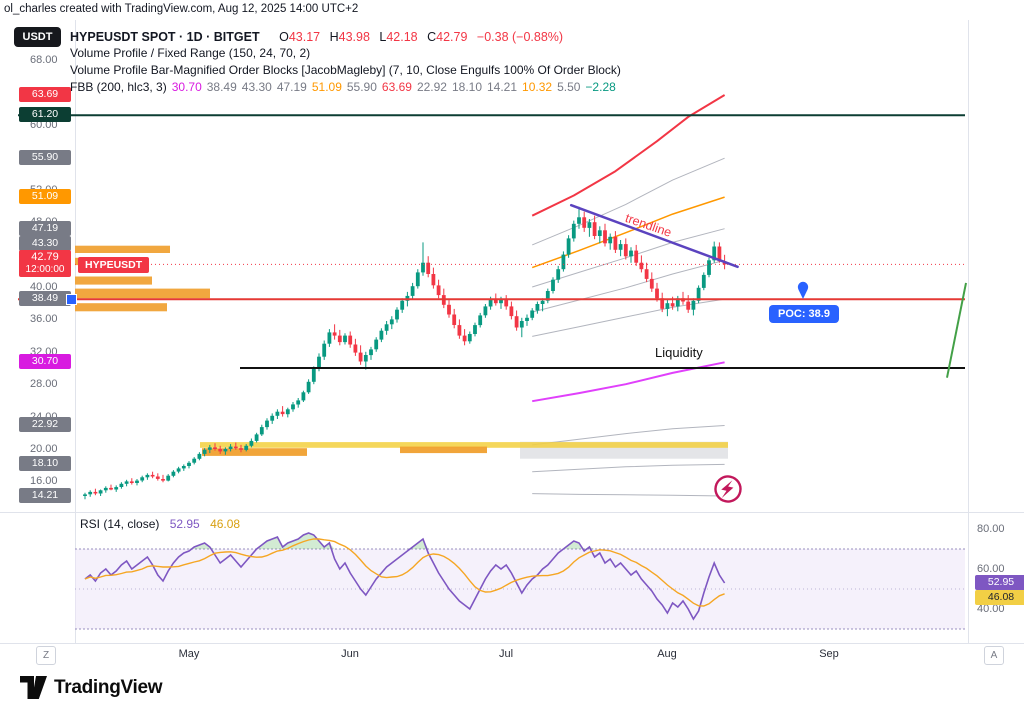  What do you see at coordinates (804, 314) in the screenshot?
I see `poc-callout: POC: 38.9` at bounding box center [804, 314].